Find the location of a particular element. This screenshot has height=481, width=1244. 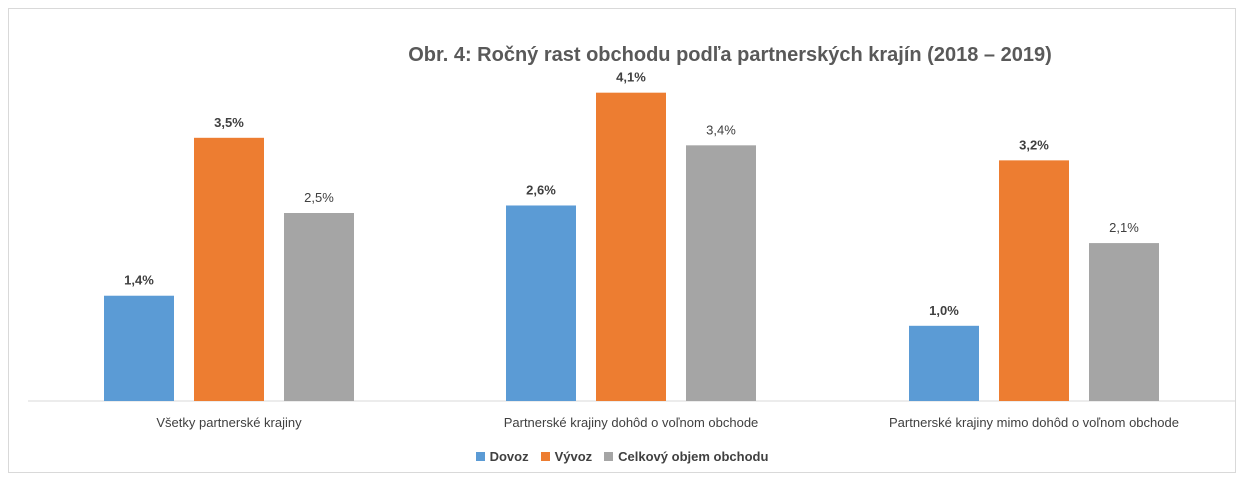

data-label: 4,1% is located at coordinates (631, 77).